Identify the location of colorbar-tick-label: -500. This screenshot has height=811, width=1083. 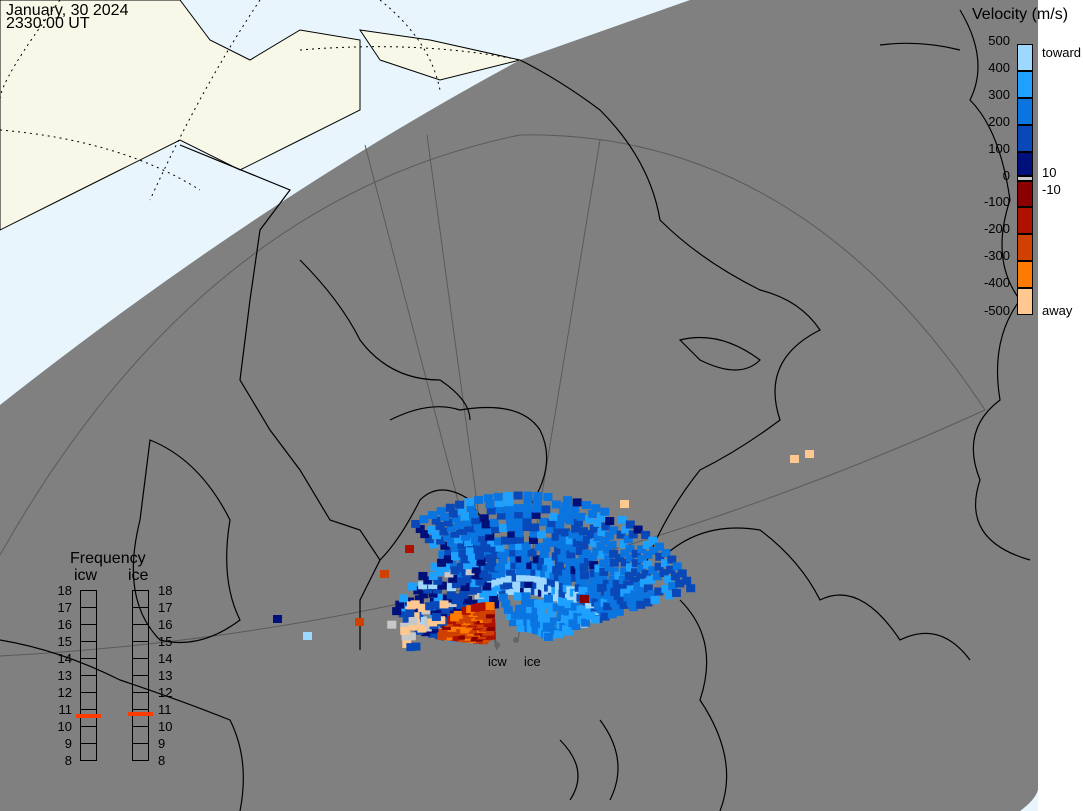
(996, 310).